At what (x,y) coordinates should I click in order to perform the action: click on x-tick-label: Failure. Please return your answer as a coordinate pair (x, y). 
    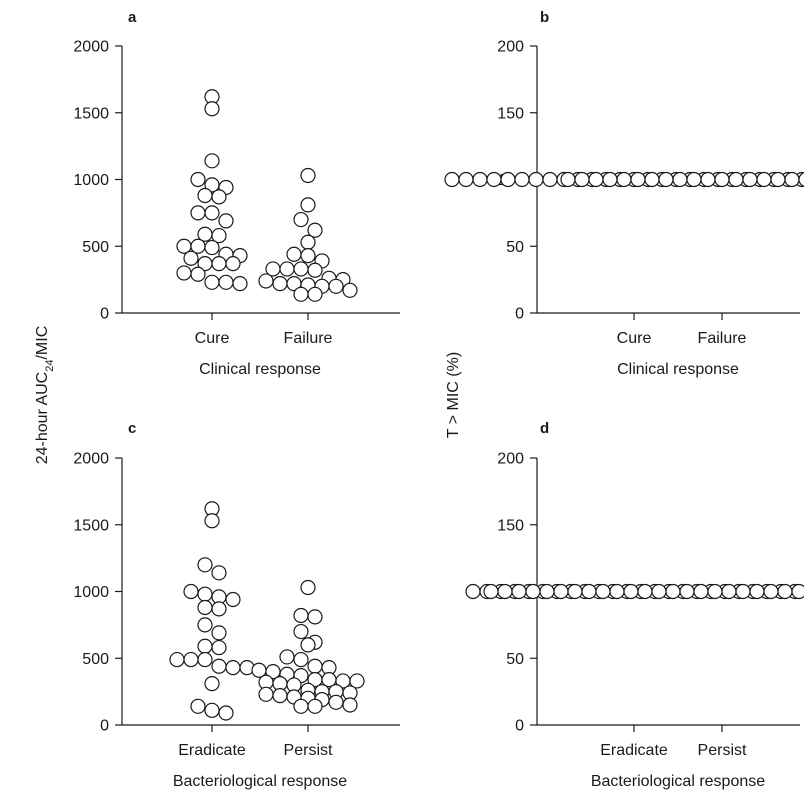
    Looking at the image, I should click on (308, 338).